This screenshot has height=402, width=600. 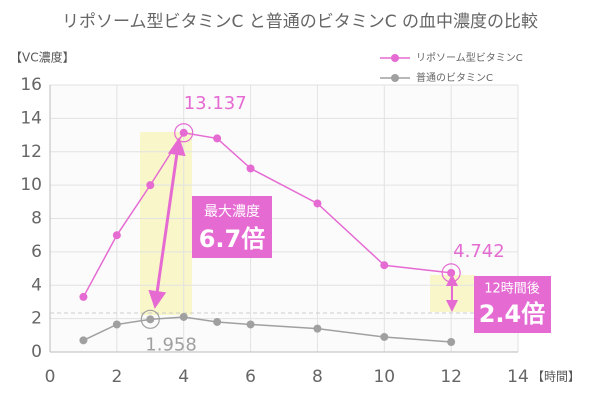 I want to click on chart-title: リポソーム型ビタミンC と普通のビタミンC の血中濃度の比較, so click(x=300, y=22).